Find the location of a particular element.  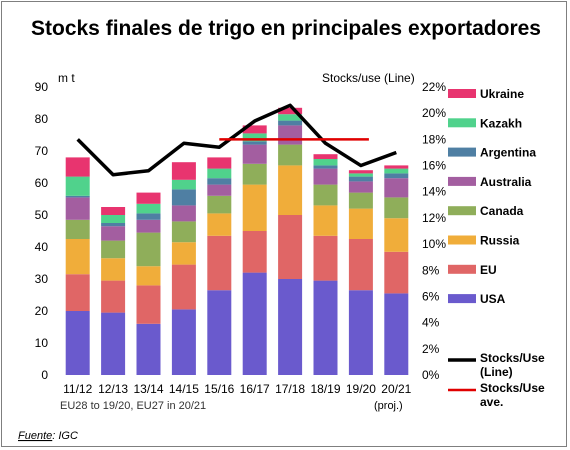

legend-swatch-eu is located at coordinates (462, 269).